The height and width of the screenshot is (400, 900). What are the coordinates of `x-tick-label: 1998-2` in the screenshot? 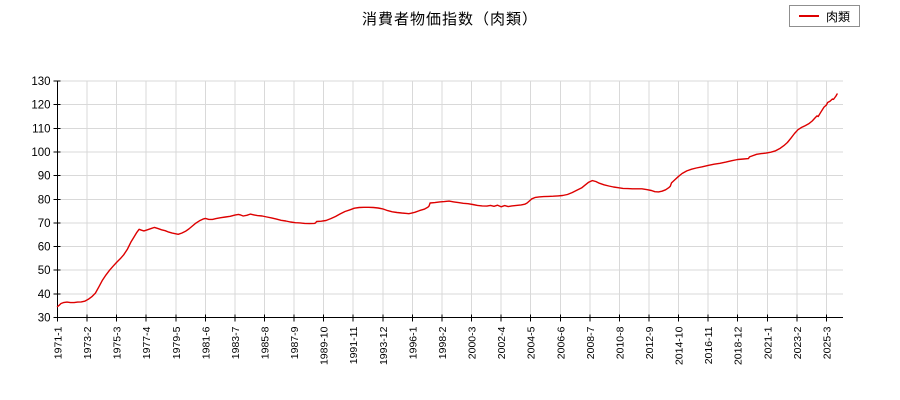 It's located at (443, 342).